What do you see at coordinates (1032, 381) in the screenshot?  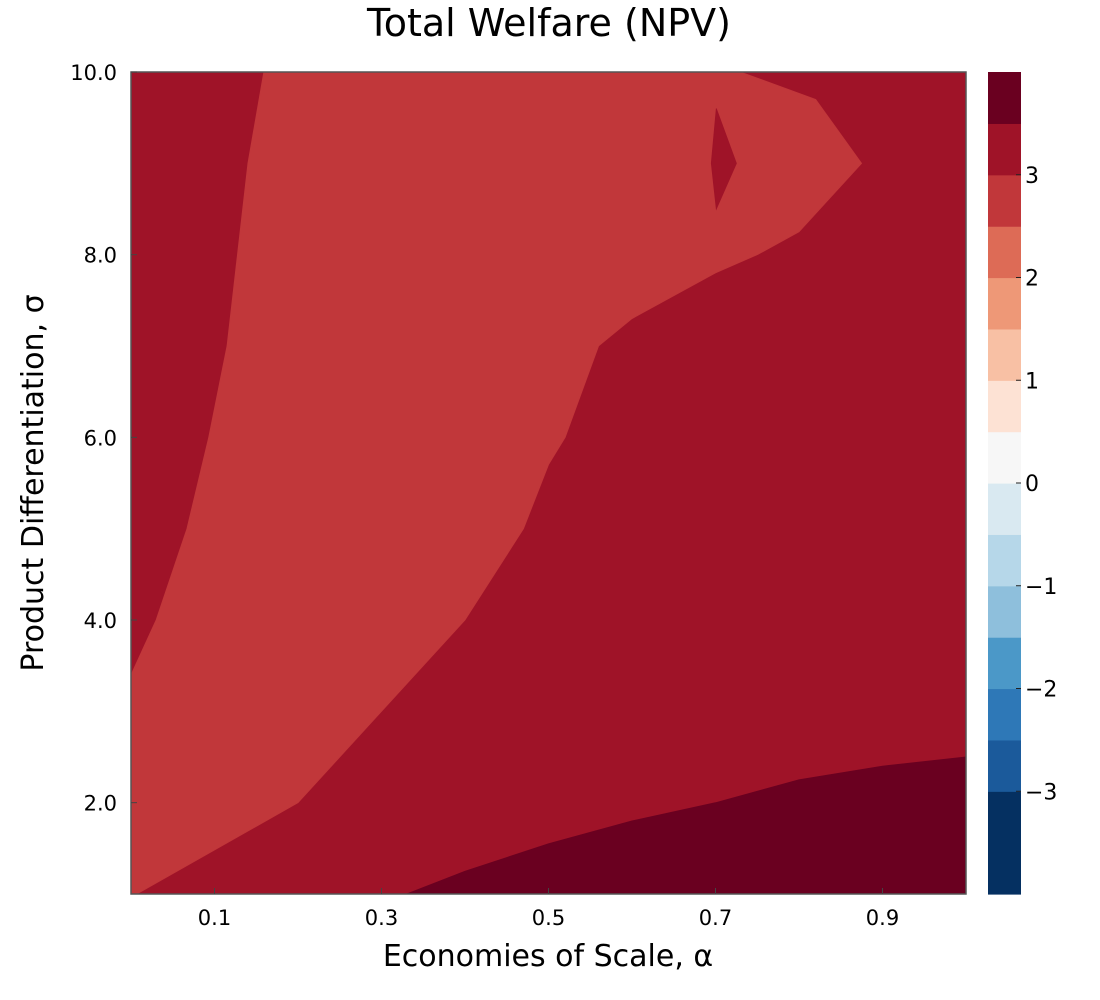 I see `colorbar-tick-label: 1` at bounding box center [1032, 381].